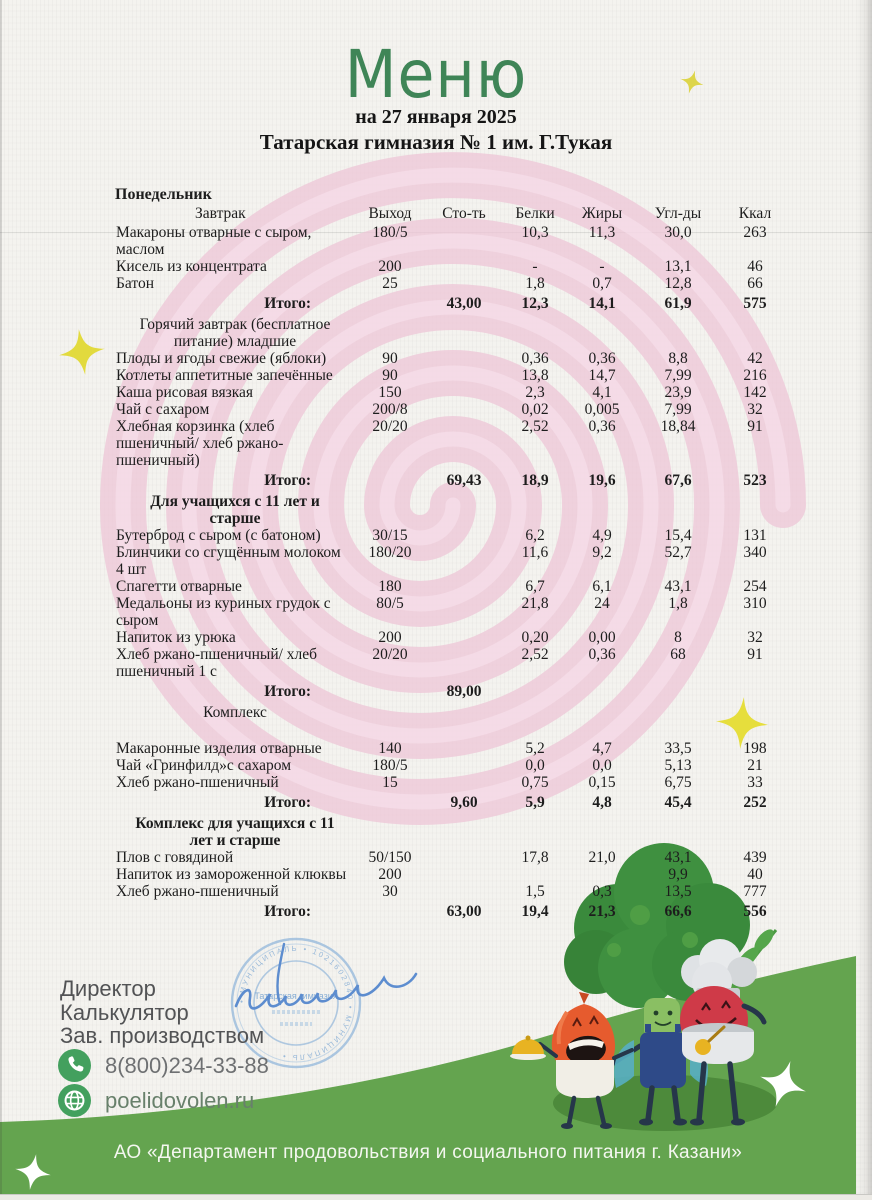 This screenshot has width=872, height=1200. What do you see at coordinates (755, 303) in the screenshot?
I see `dish-kcal: 575` at bounding box center [755, 303].